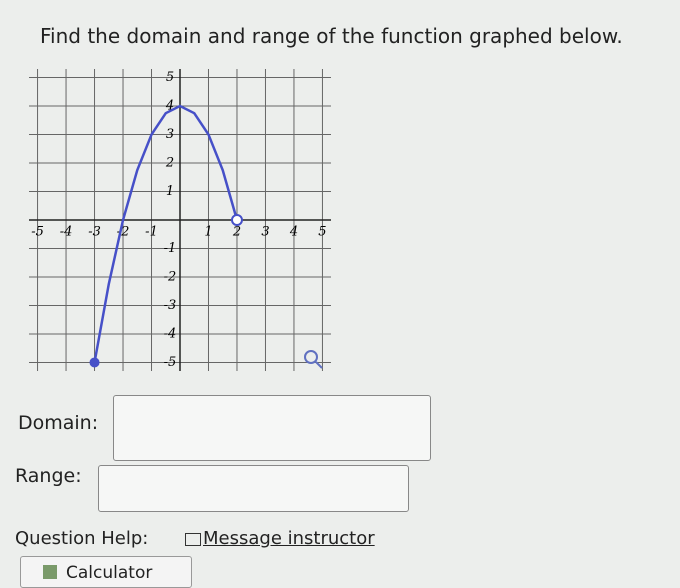  I want to click on help-label: Question Help:, so click(82, 538).